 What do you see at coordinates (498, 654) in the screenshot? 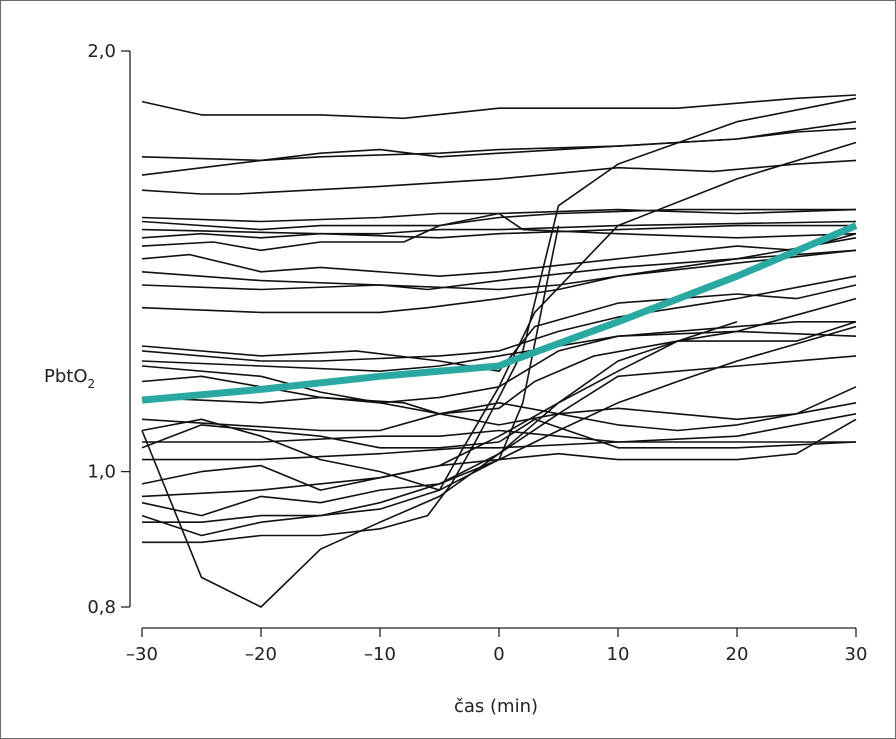
I see `x-tick-label: 0` at bounding box center [498, 654].